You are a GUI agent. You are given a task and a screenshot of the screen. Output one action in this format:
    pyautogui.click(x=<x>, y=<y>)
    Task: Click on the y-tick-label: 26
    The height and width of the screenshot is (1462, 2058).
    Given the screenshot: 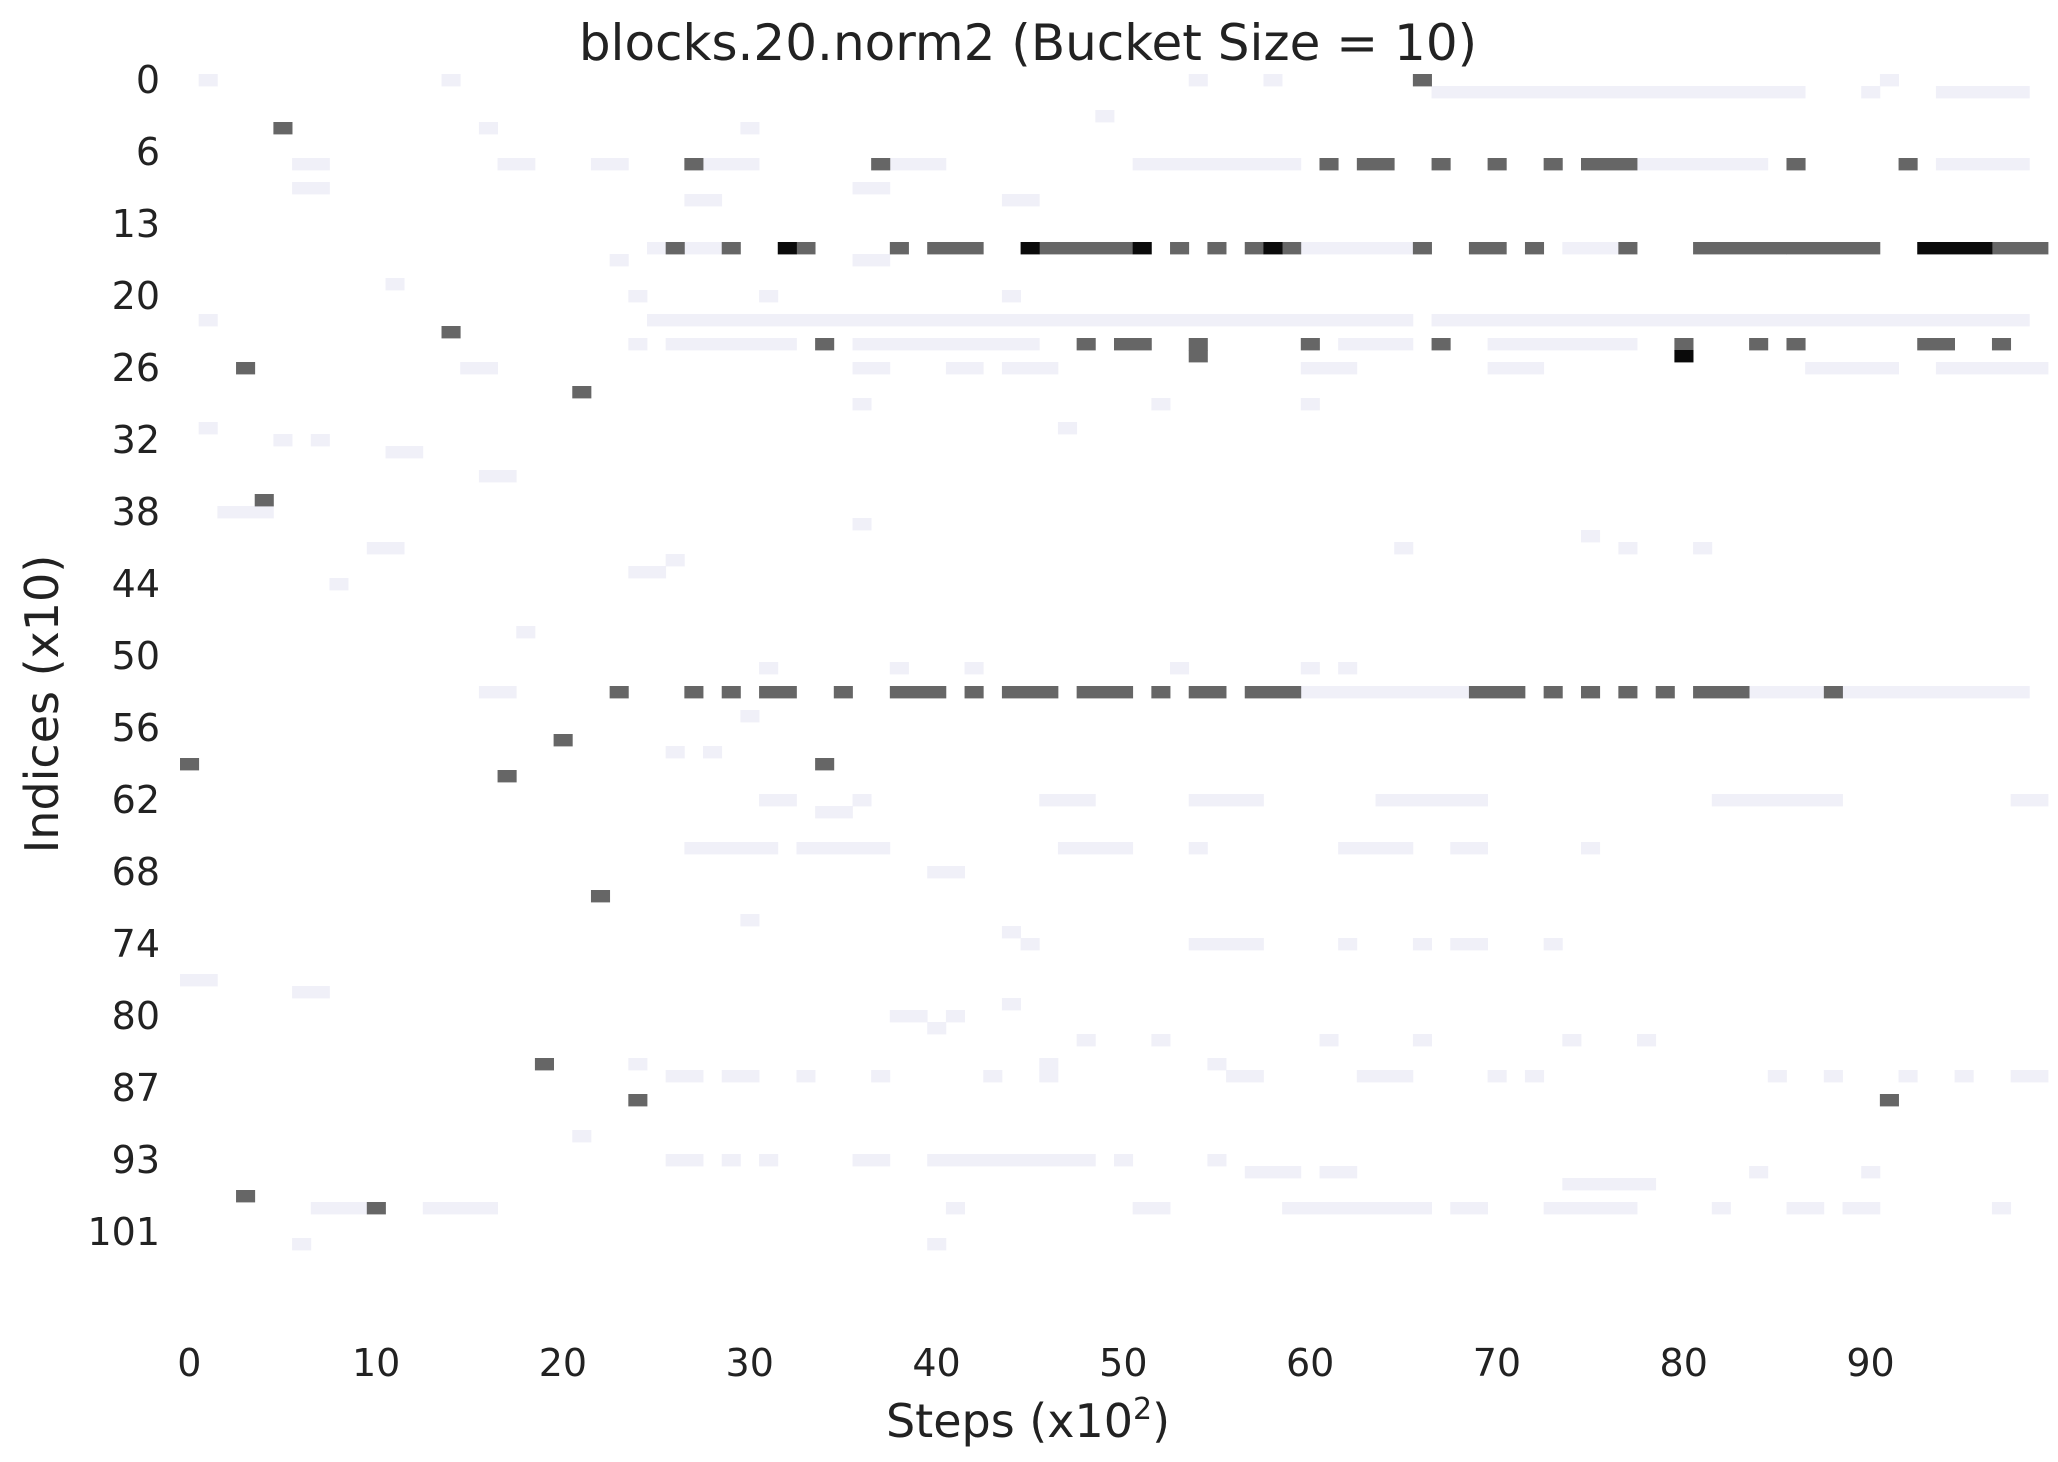 What is the action you would take?
    pyautogui.click(x=136, y=368)
    